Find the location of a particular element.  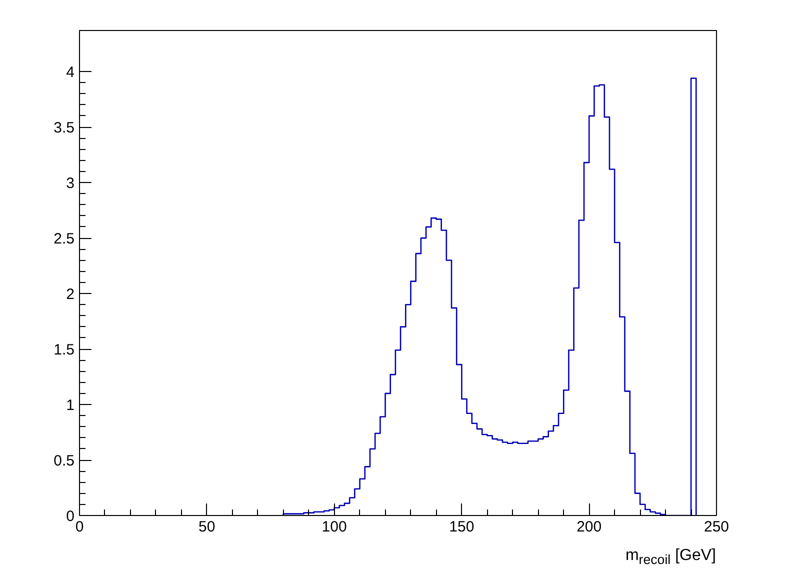

y-tick-label: 0.5 is located at coordinates (64, 461).